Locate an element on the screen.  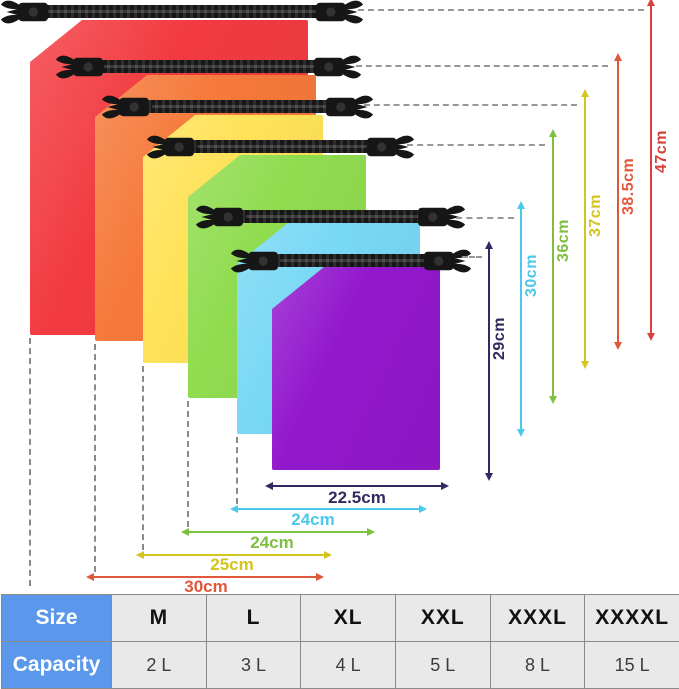
size-cell-m: M is located at coordinates (159, 618).